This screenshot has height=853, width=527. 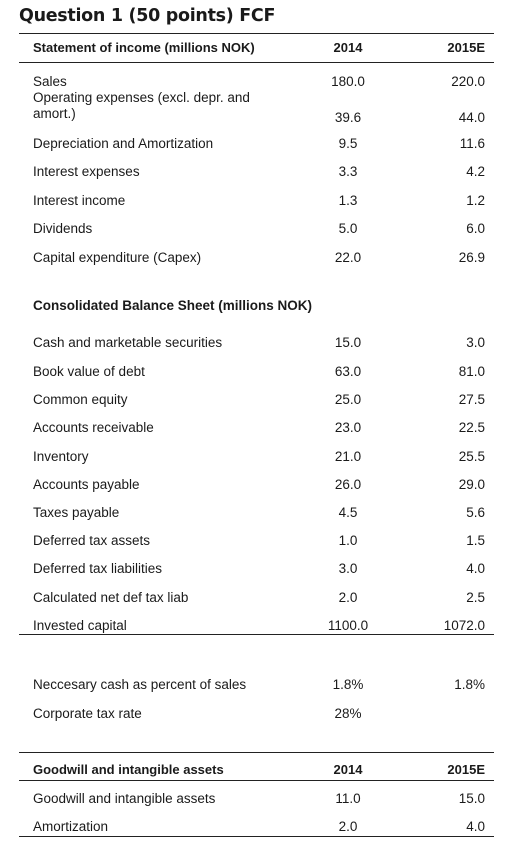 What do you see at coordinates (259, 82) in the screenshot?
I see `table-row: Sales 180.0 220.0` at bounding box center [259, 82].